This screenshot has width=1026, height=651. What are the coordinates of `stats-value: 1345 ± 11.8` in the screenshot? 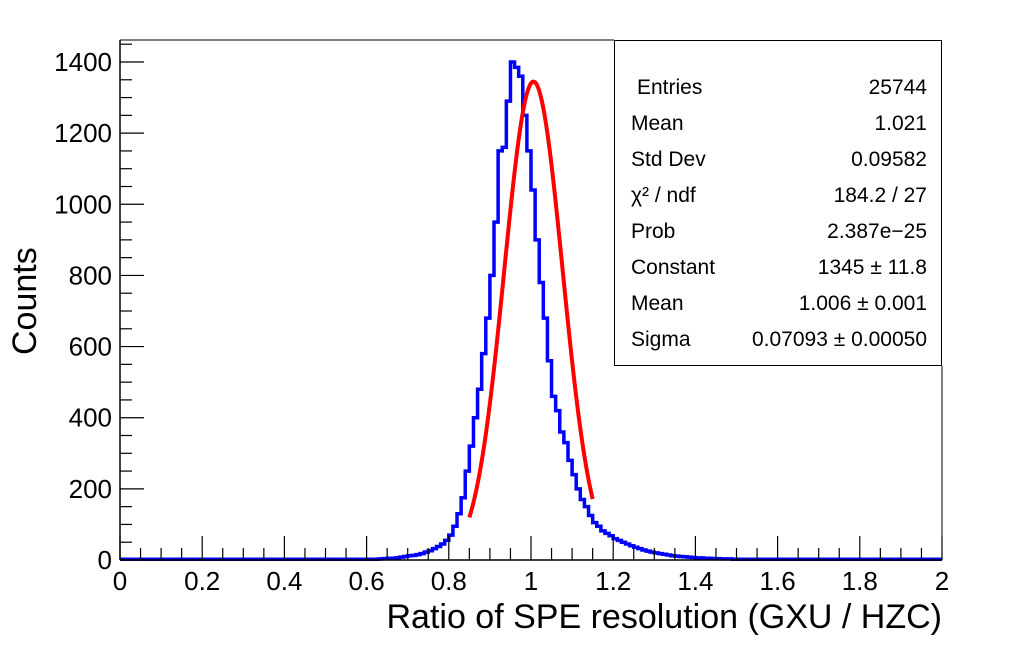 It's located at (872, 267).